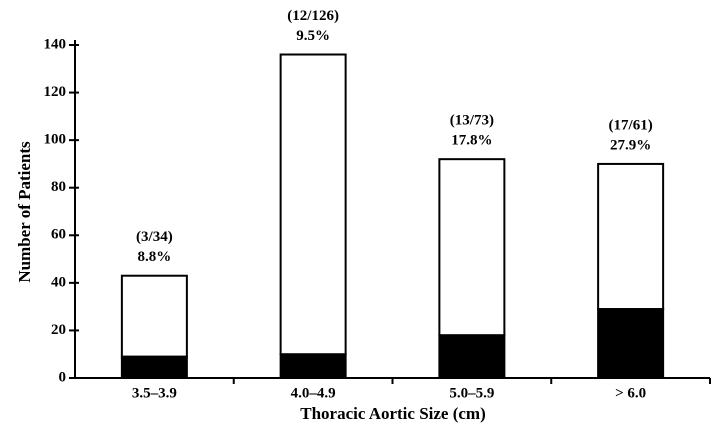 The image size is (720, 442). What do you see at coordinates (393, 413) in the screenshot?
I see `x-axis-label: Thoracic Aortic Size (cm)` at bounding box center [393, 413].